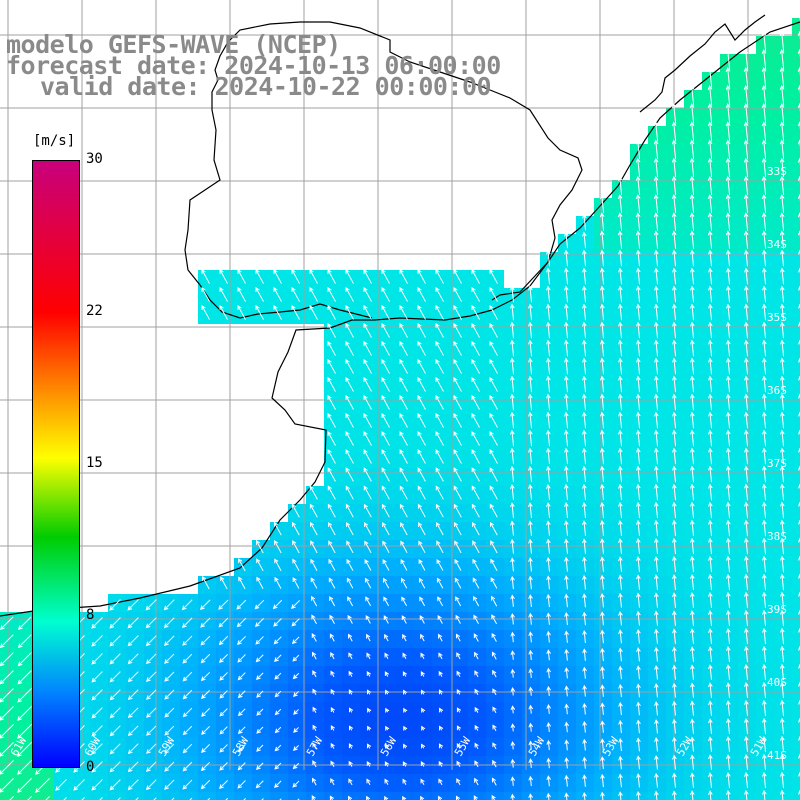 This screenshot has width=800, height=800. What do you see at coordinates (173, 44) in the screenshot?
I see `model-title: modelo GEFS-WAVE (NCEP)` at bounding box center [173, 44].